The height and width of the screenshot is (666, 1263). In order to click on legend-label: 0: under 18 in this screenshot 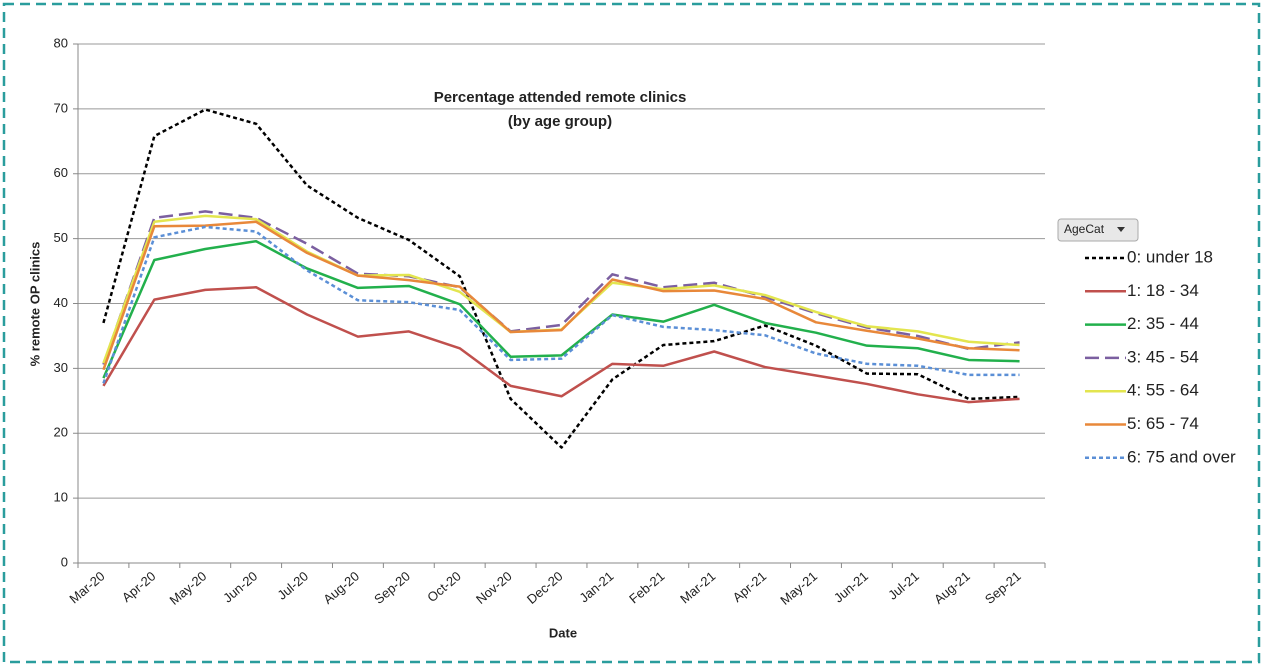, I will do `click(1170, 256)`.